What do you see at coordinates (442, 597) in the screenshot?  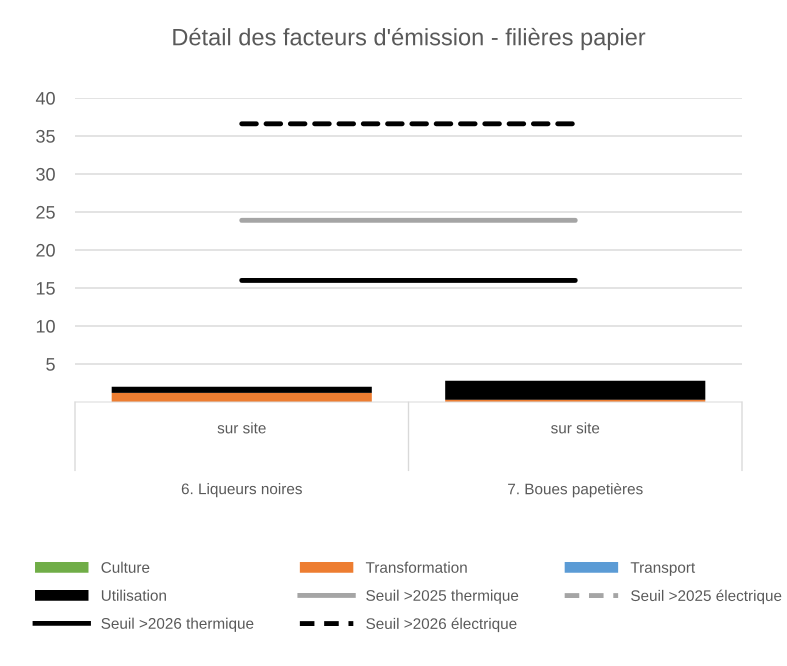 I see `legend-label: Seuil >2025 thermique` at bounding box center [442, 597].